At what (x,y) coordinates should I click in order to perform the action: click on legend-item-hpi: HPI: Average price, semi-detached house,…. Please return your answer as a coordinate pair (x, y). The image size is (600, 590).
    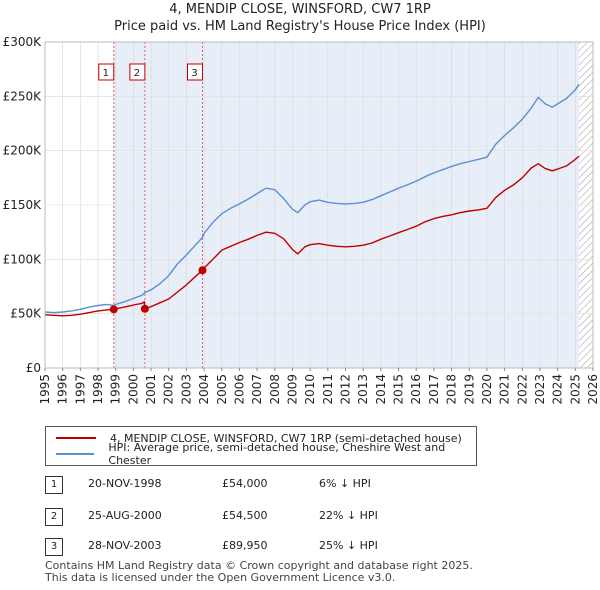
    Looking at the image, I should click on (266, 454).